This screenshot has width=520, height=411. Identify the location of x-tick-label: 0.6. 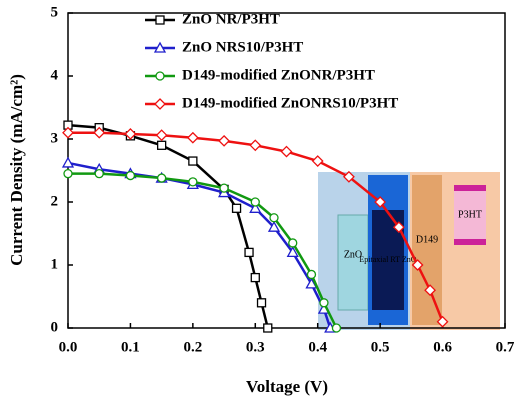
(442, 347).